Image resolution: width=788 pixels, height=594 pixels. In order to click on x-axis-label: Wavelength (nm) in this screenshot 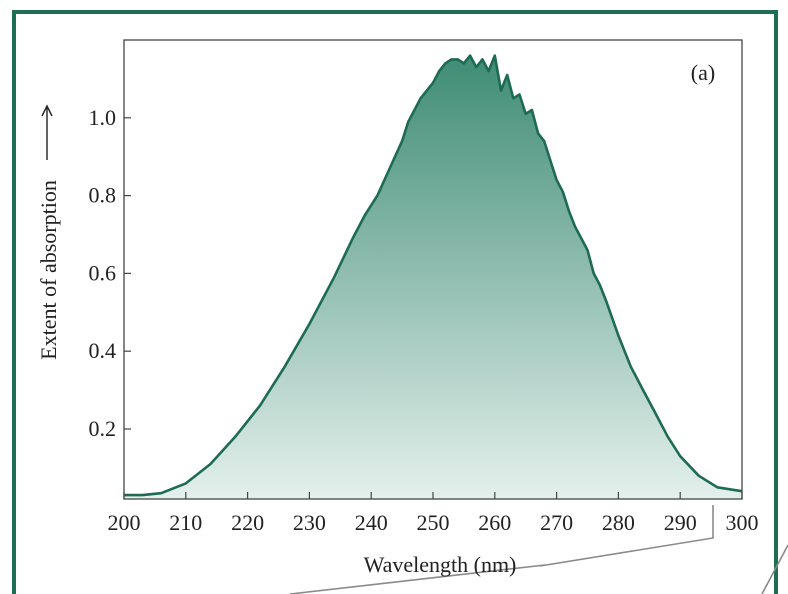, I will do `click(440, 564)`.